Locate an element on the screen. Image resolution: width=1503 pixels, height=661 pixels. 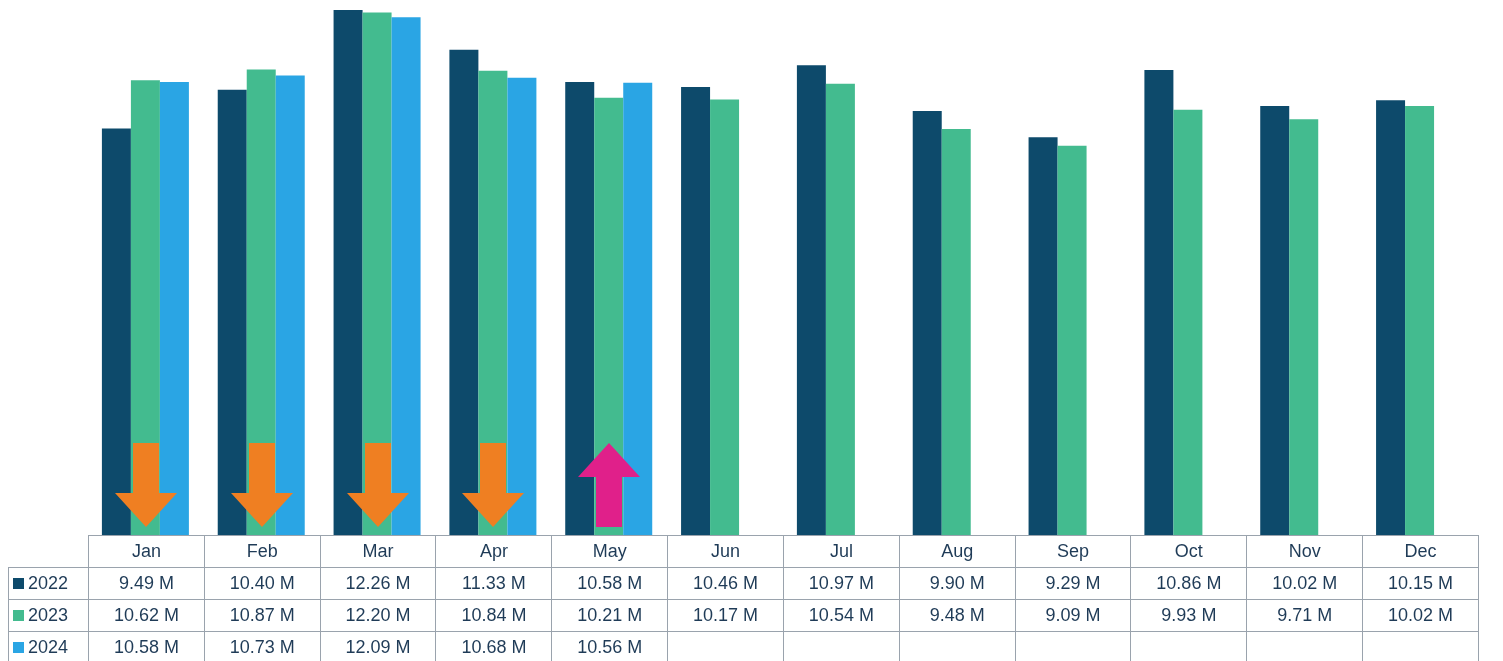
x-tick-label: Jan is located at coordinates (146, 551).